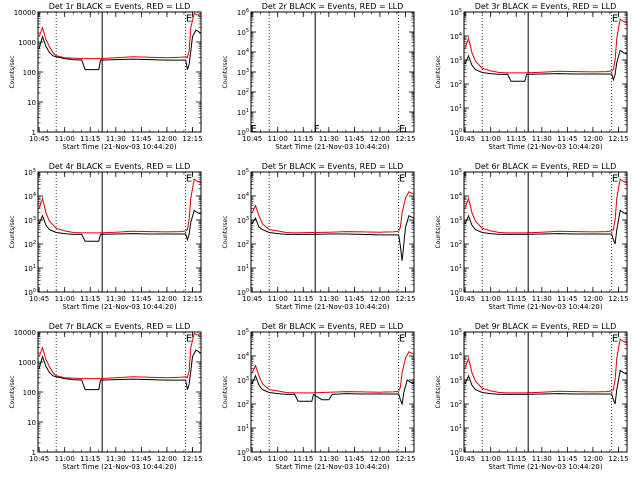  What do you see at coordinates (243, 12) in the screenshot?
I see `y-tick-label: 10⁶` at bounding box center [243, 12].